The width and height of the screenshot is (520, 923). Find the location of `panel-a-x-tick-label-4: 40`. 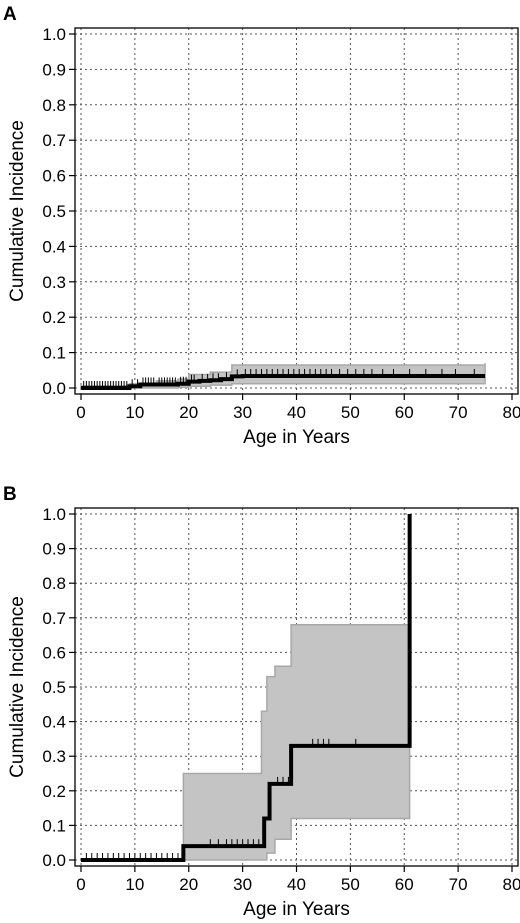

panel-a-x-tick-label-4: 40 is located at coordinates (296, 412).